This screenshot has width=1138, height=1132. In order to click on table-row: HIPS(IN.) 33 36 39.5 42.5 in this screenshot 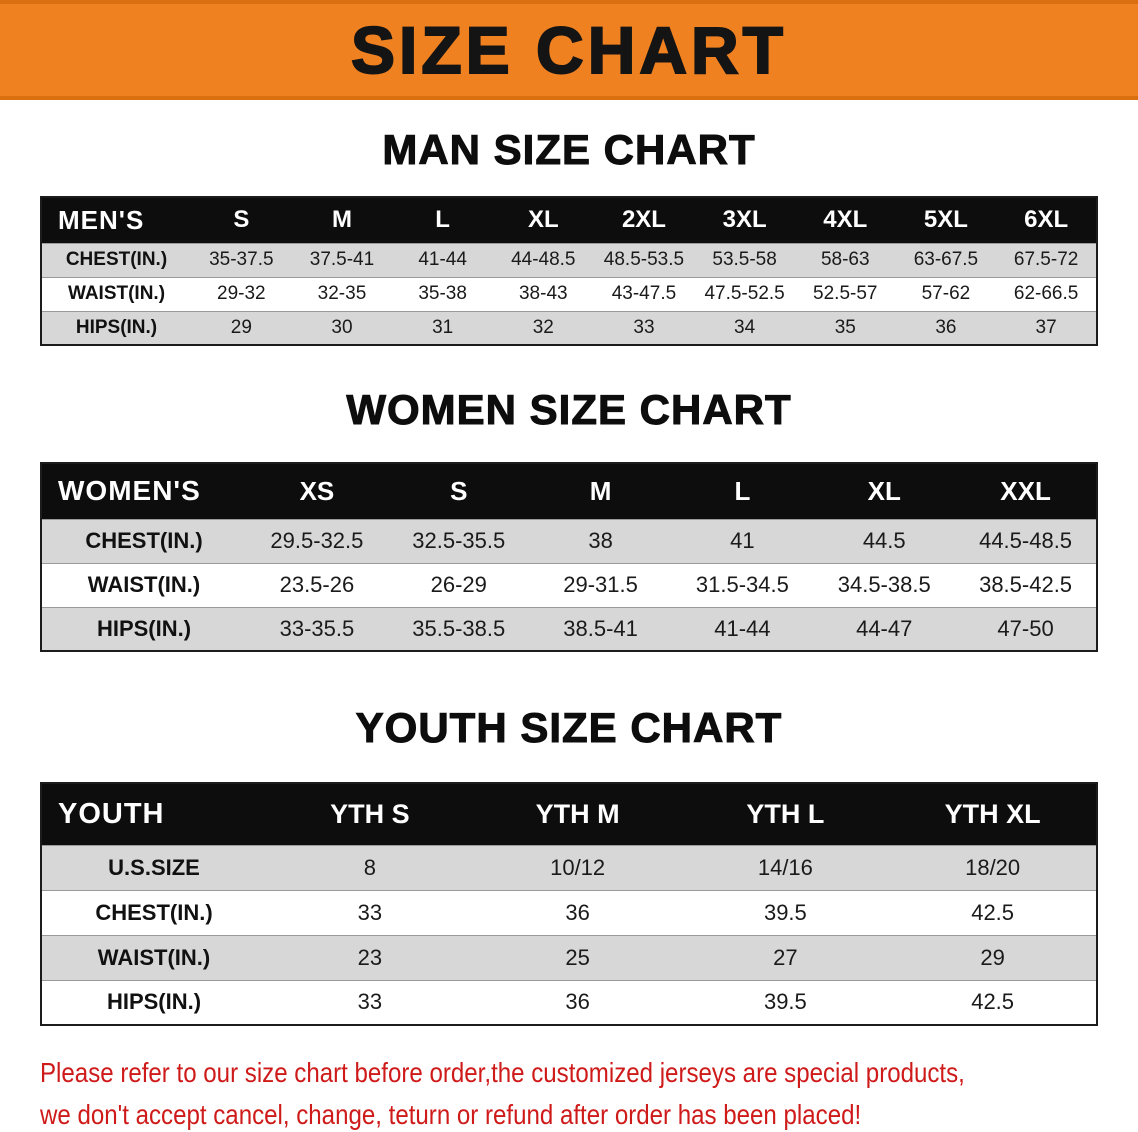, I will do `click(569, 1002)`.